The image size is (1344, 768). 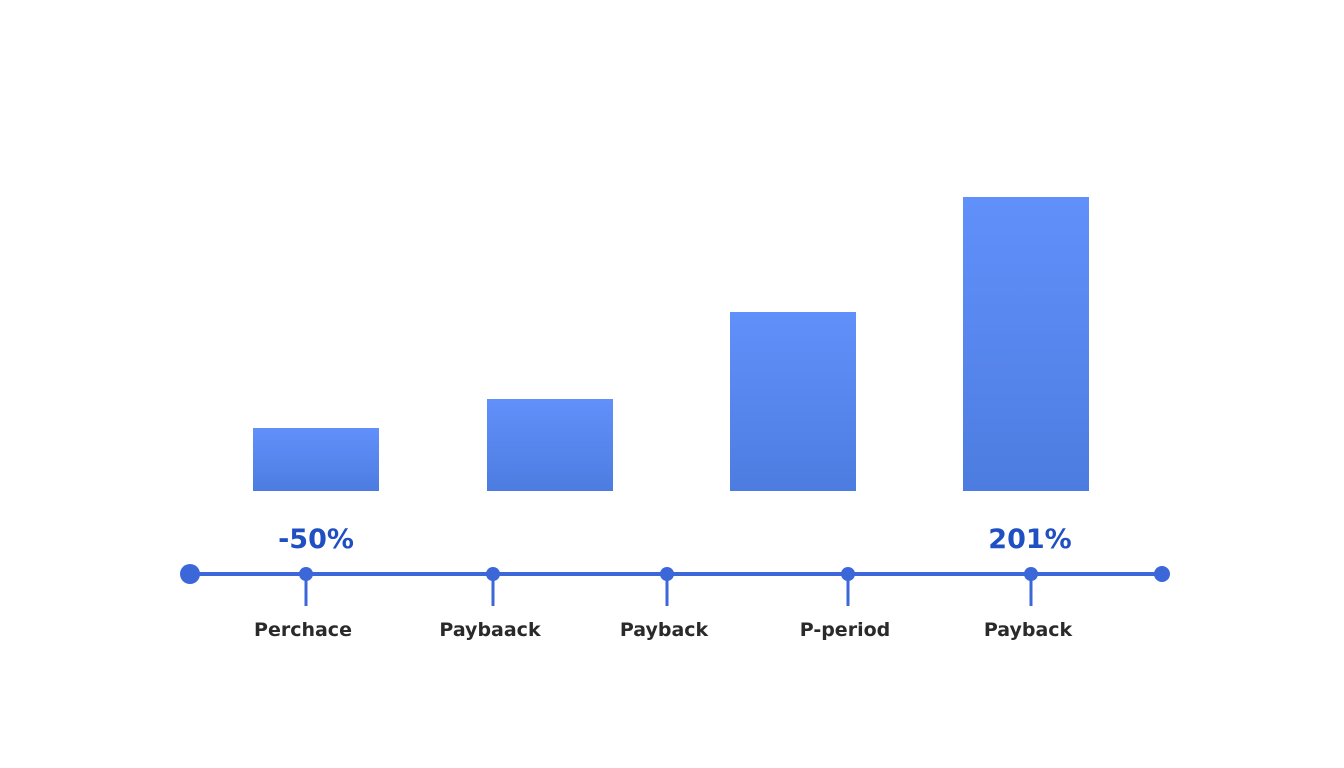 What do you see at coordinates (490, 630) in the screenshot?
I see `timeline-label: Paybaack` at bounding box center [490, 630].